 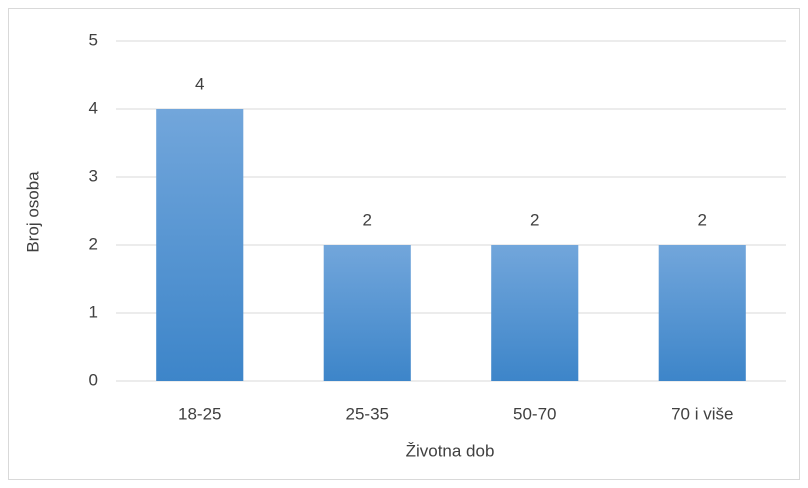 I want to click on y-axis-label: Broj osoba, so click(x=32, y=212).